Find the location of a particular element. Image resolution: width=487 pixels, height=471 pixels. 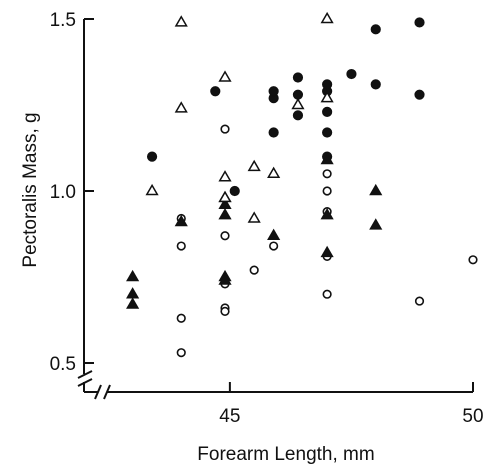

y-tick-label: 1.0 is located at coordinates (63, 192).